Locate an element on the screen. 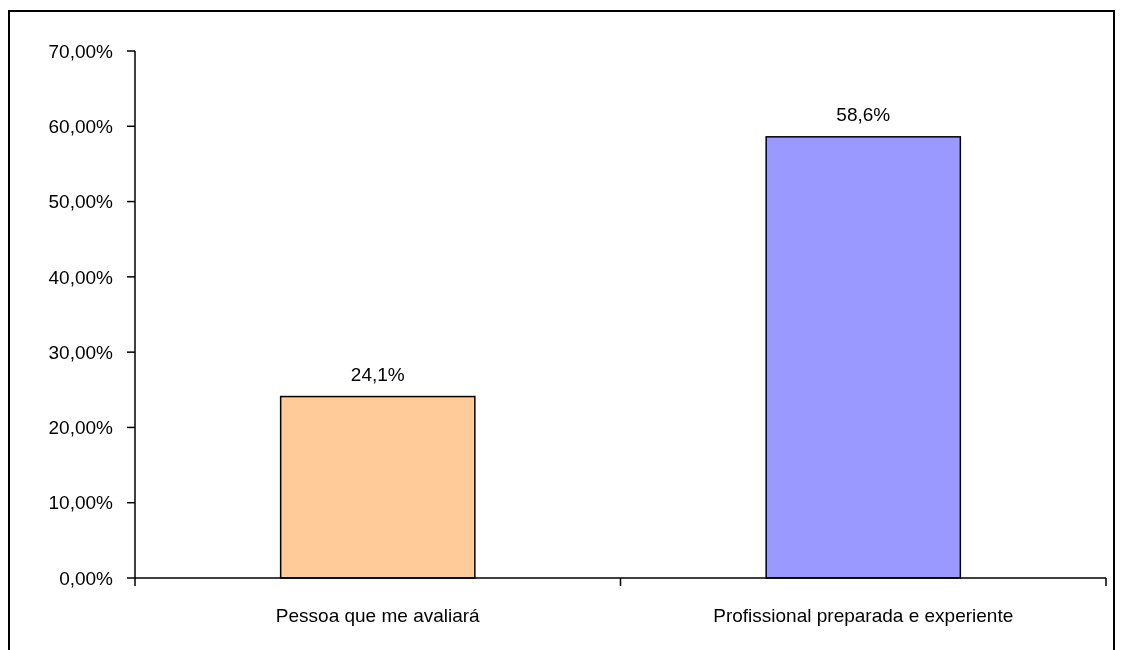  y-tick-label: 70,00% is located at coordinates (81, 51).